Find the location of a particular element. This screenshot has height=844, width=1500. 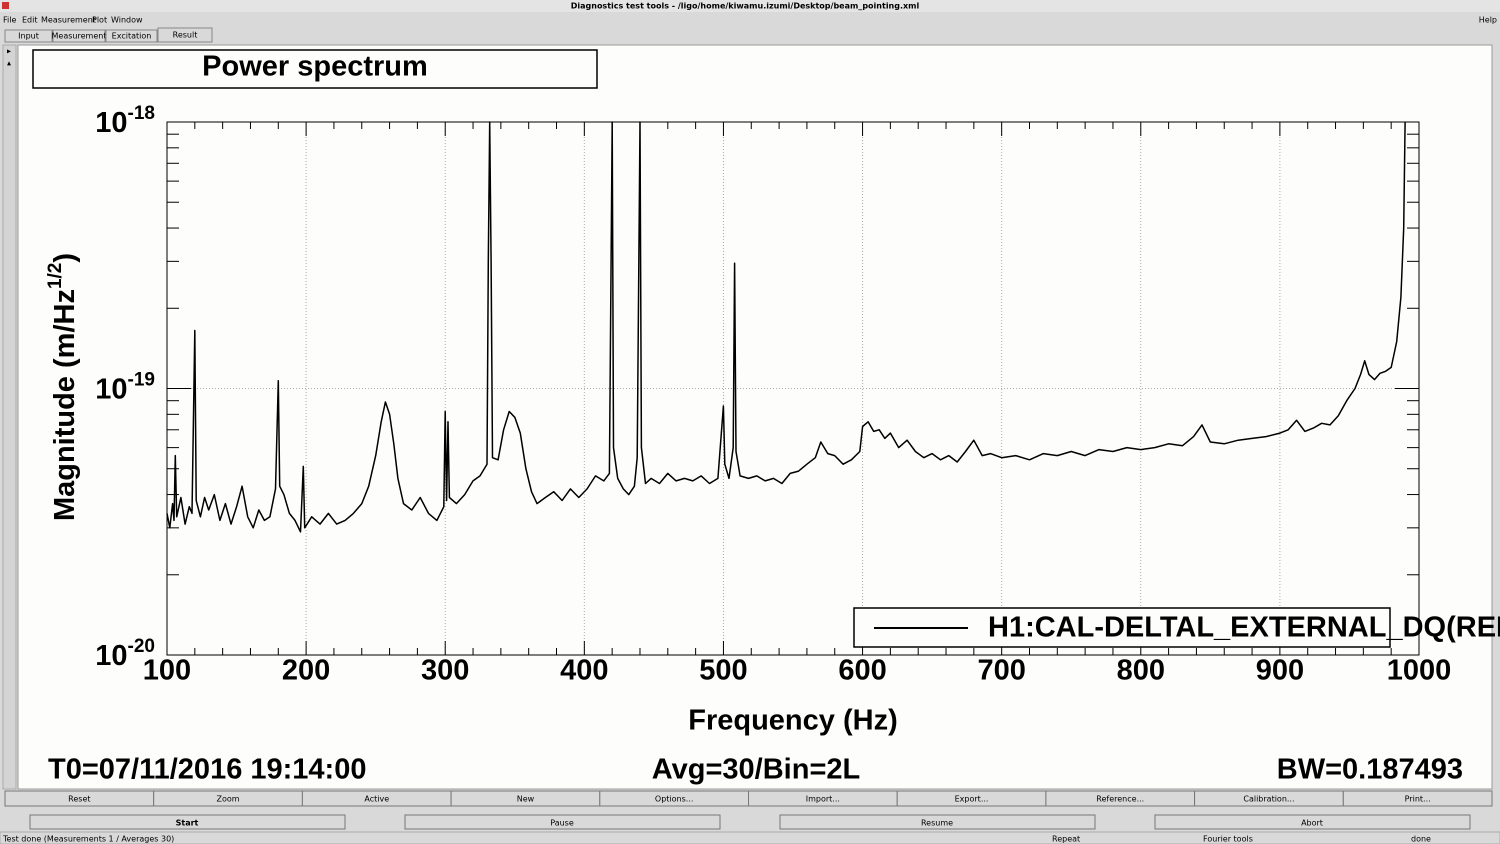

y-tick-label: 10-20 is located at coordinates (125, 654).